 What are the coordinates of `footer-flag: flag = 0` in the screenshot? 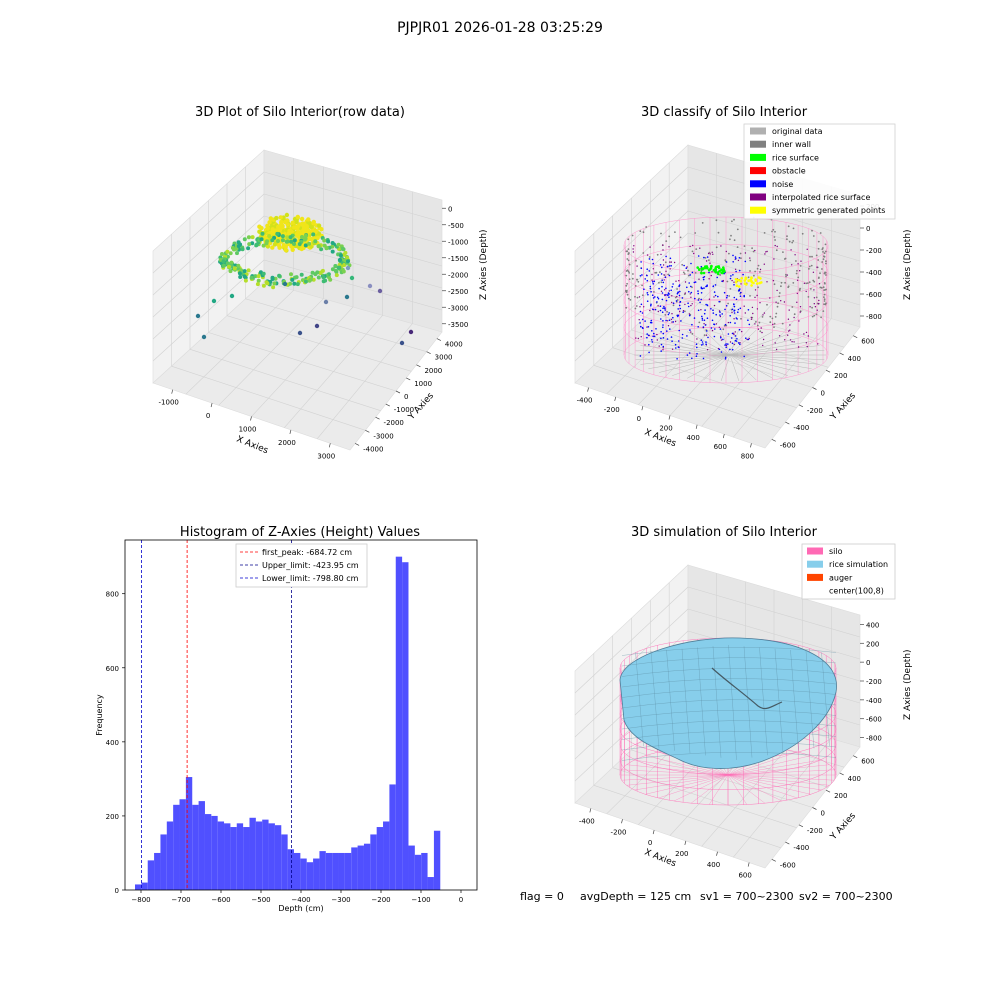 It's located at (542, 896).